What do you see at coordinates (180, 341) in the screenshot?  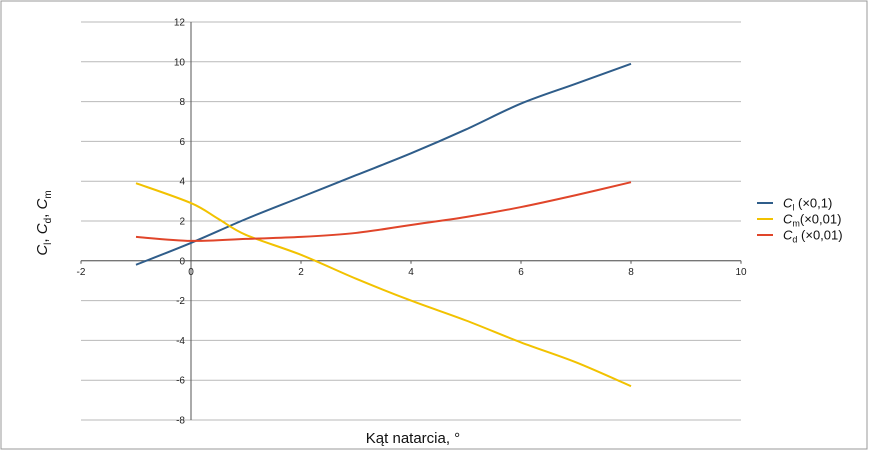 I see `y-tick-label: -4` at bounding box center [180, 341].